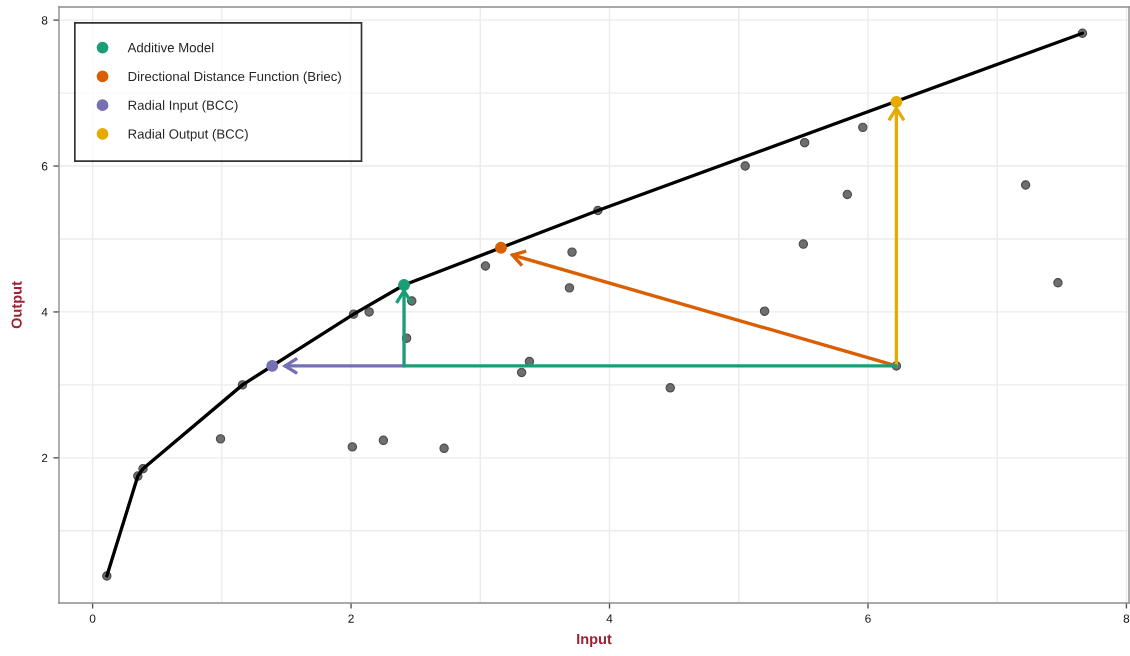 This screenshot has height=656, width=1130. Describe the element at coordinates (234, 77) in the screenshot. I see `legend-label: Directional Distance Function (Briec)` at that location.